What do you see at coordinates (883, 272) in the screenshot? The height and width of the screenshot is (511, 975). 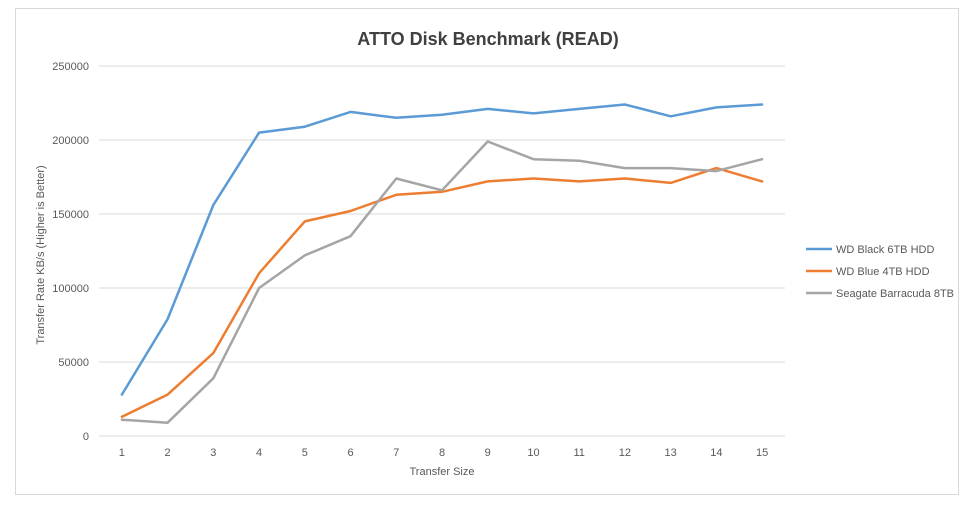 I see `legend-label-wd-blue-4tb-hdd: WD Blue 4TB HDD` at bounding box center [883, 272].